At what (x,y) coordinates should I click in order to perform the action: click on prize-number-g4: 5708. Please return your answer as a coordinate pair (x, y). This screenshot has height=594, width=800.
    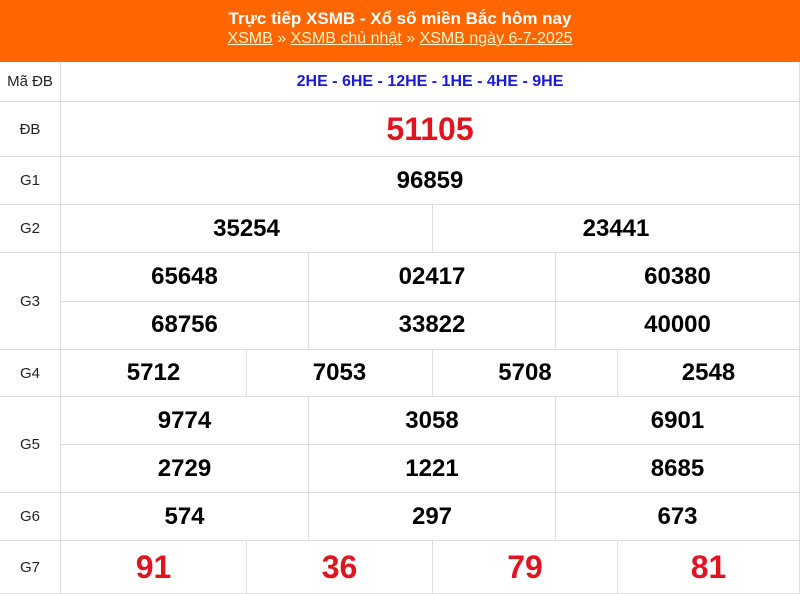
    Looking at the image, I should click on (525, 373).